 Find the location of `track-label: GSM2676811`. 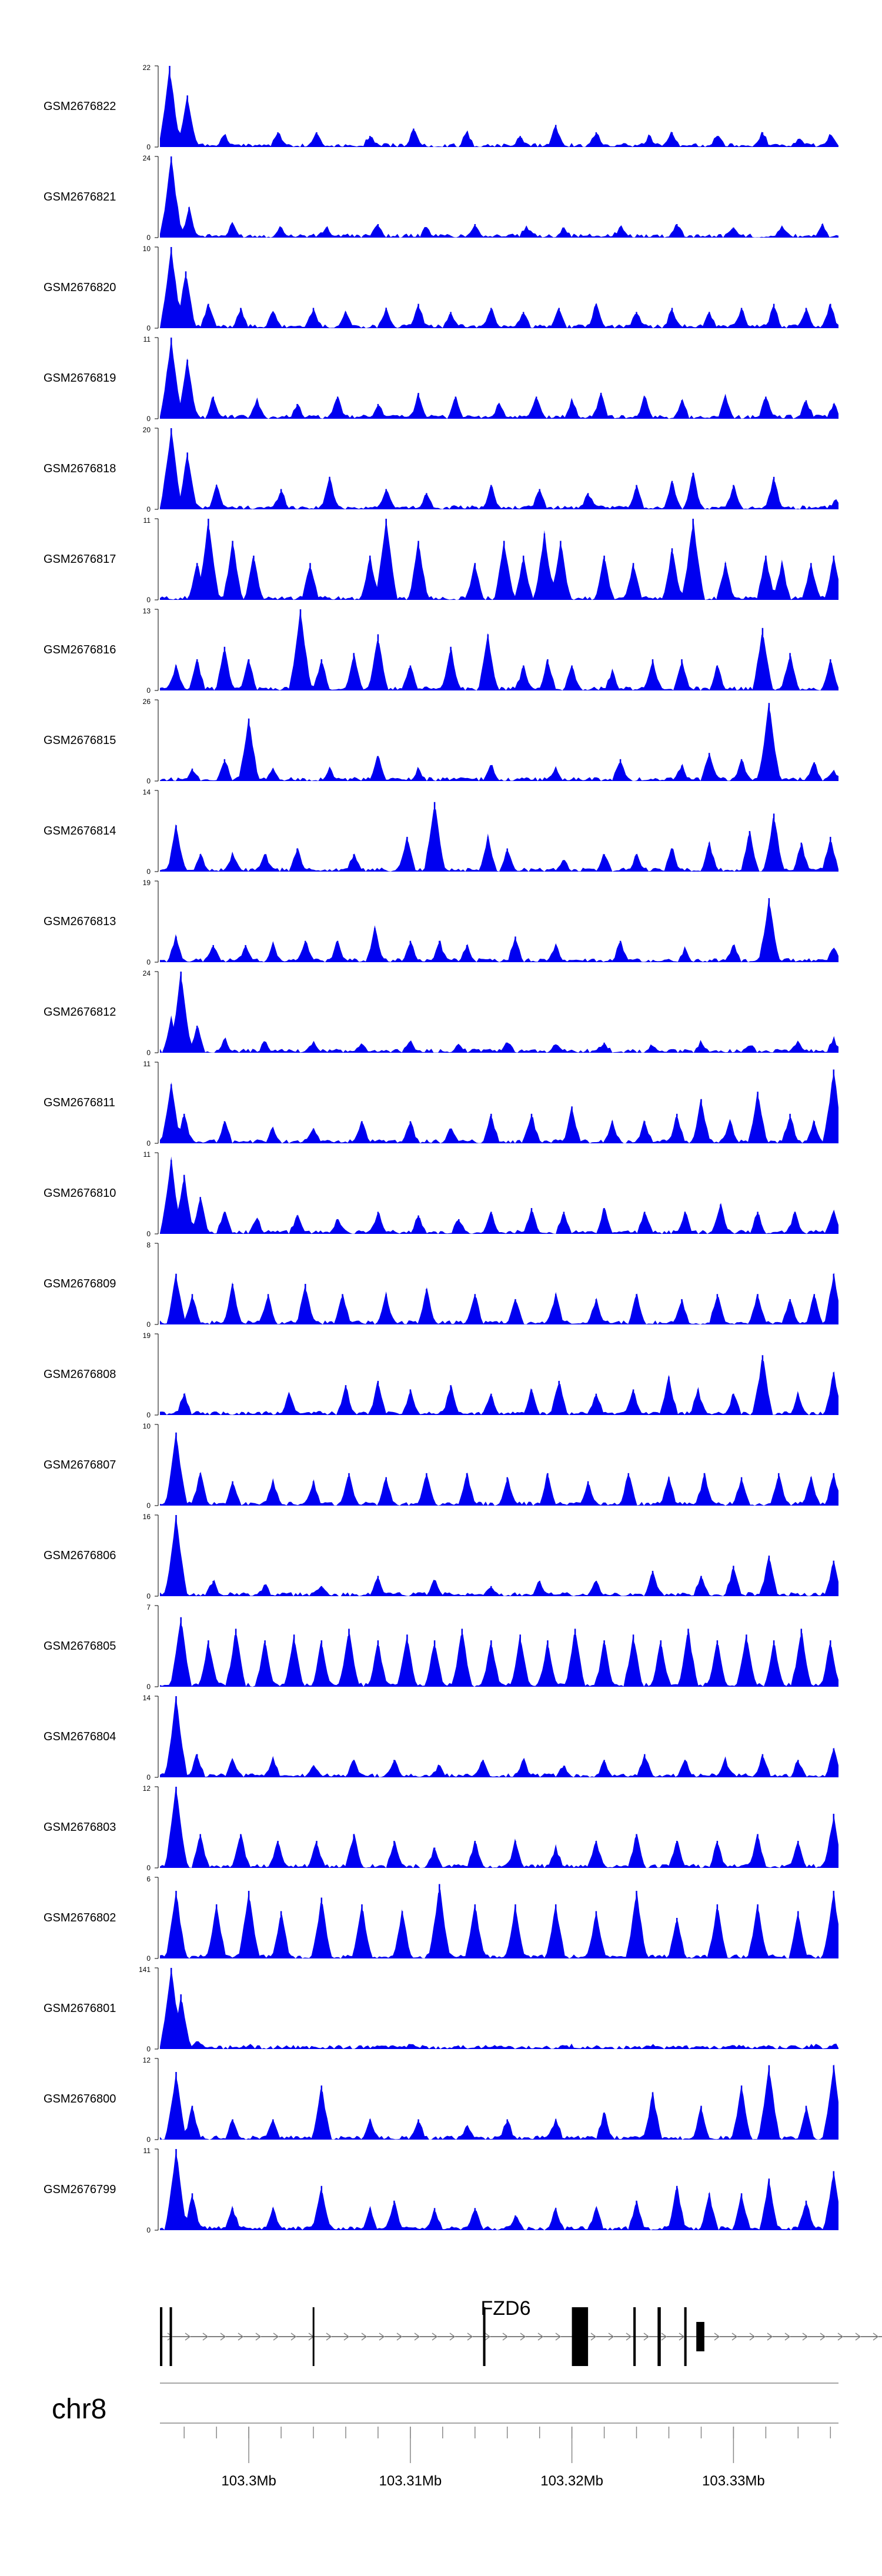

track-label: GSM2676811 is located at coordinates (79, 1102).